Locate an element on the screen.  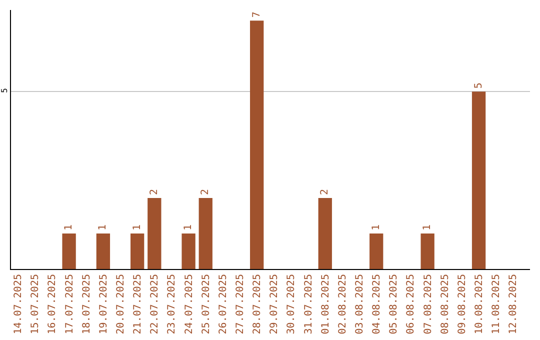
data-label: 5 is located at coordinates (478, 85).